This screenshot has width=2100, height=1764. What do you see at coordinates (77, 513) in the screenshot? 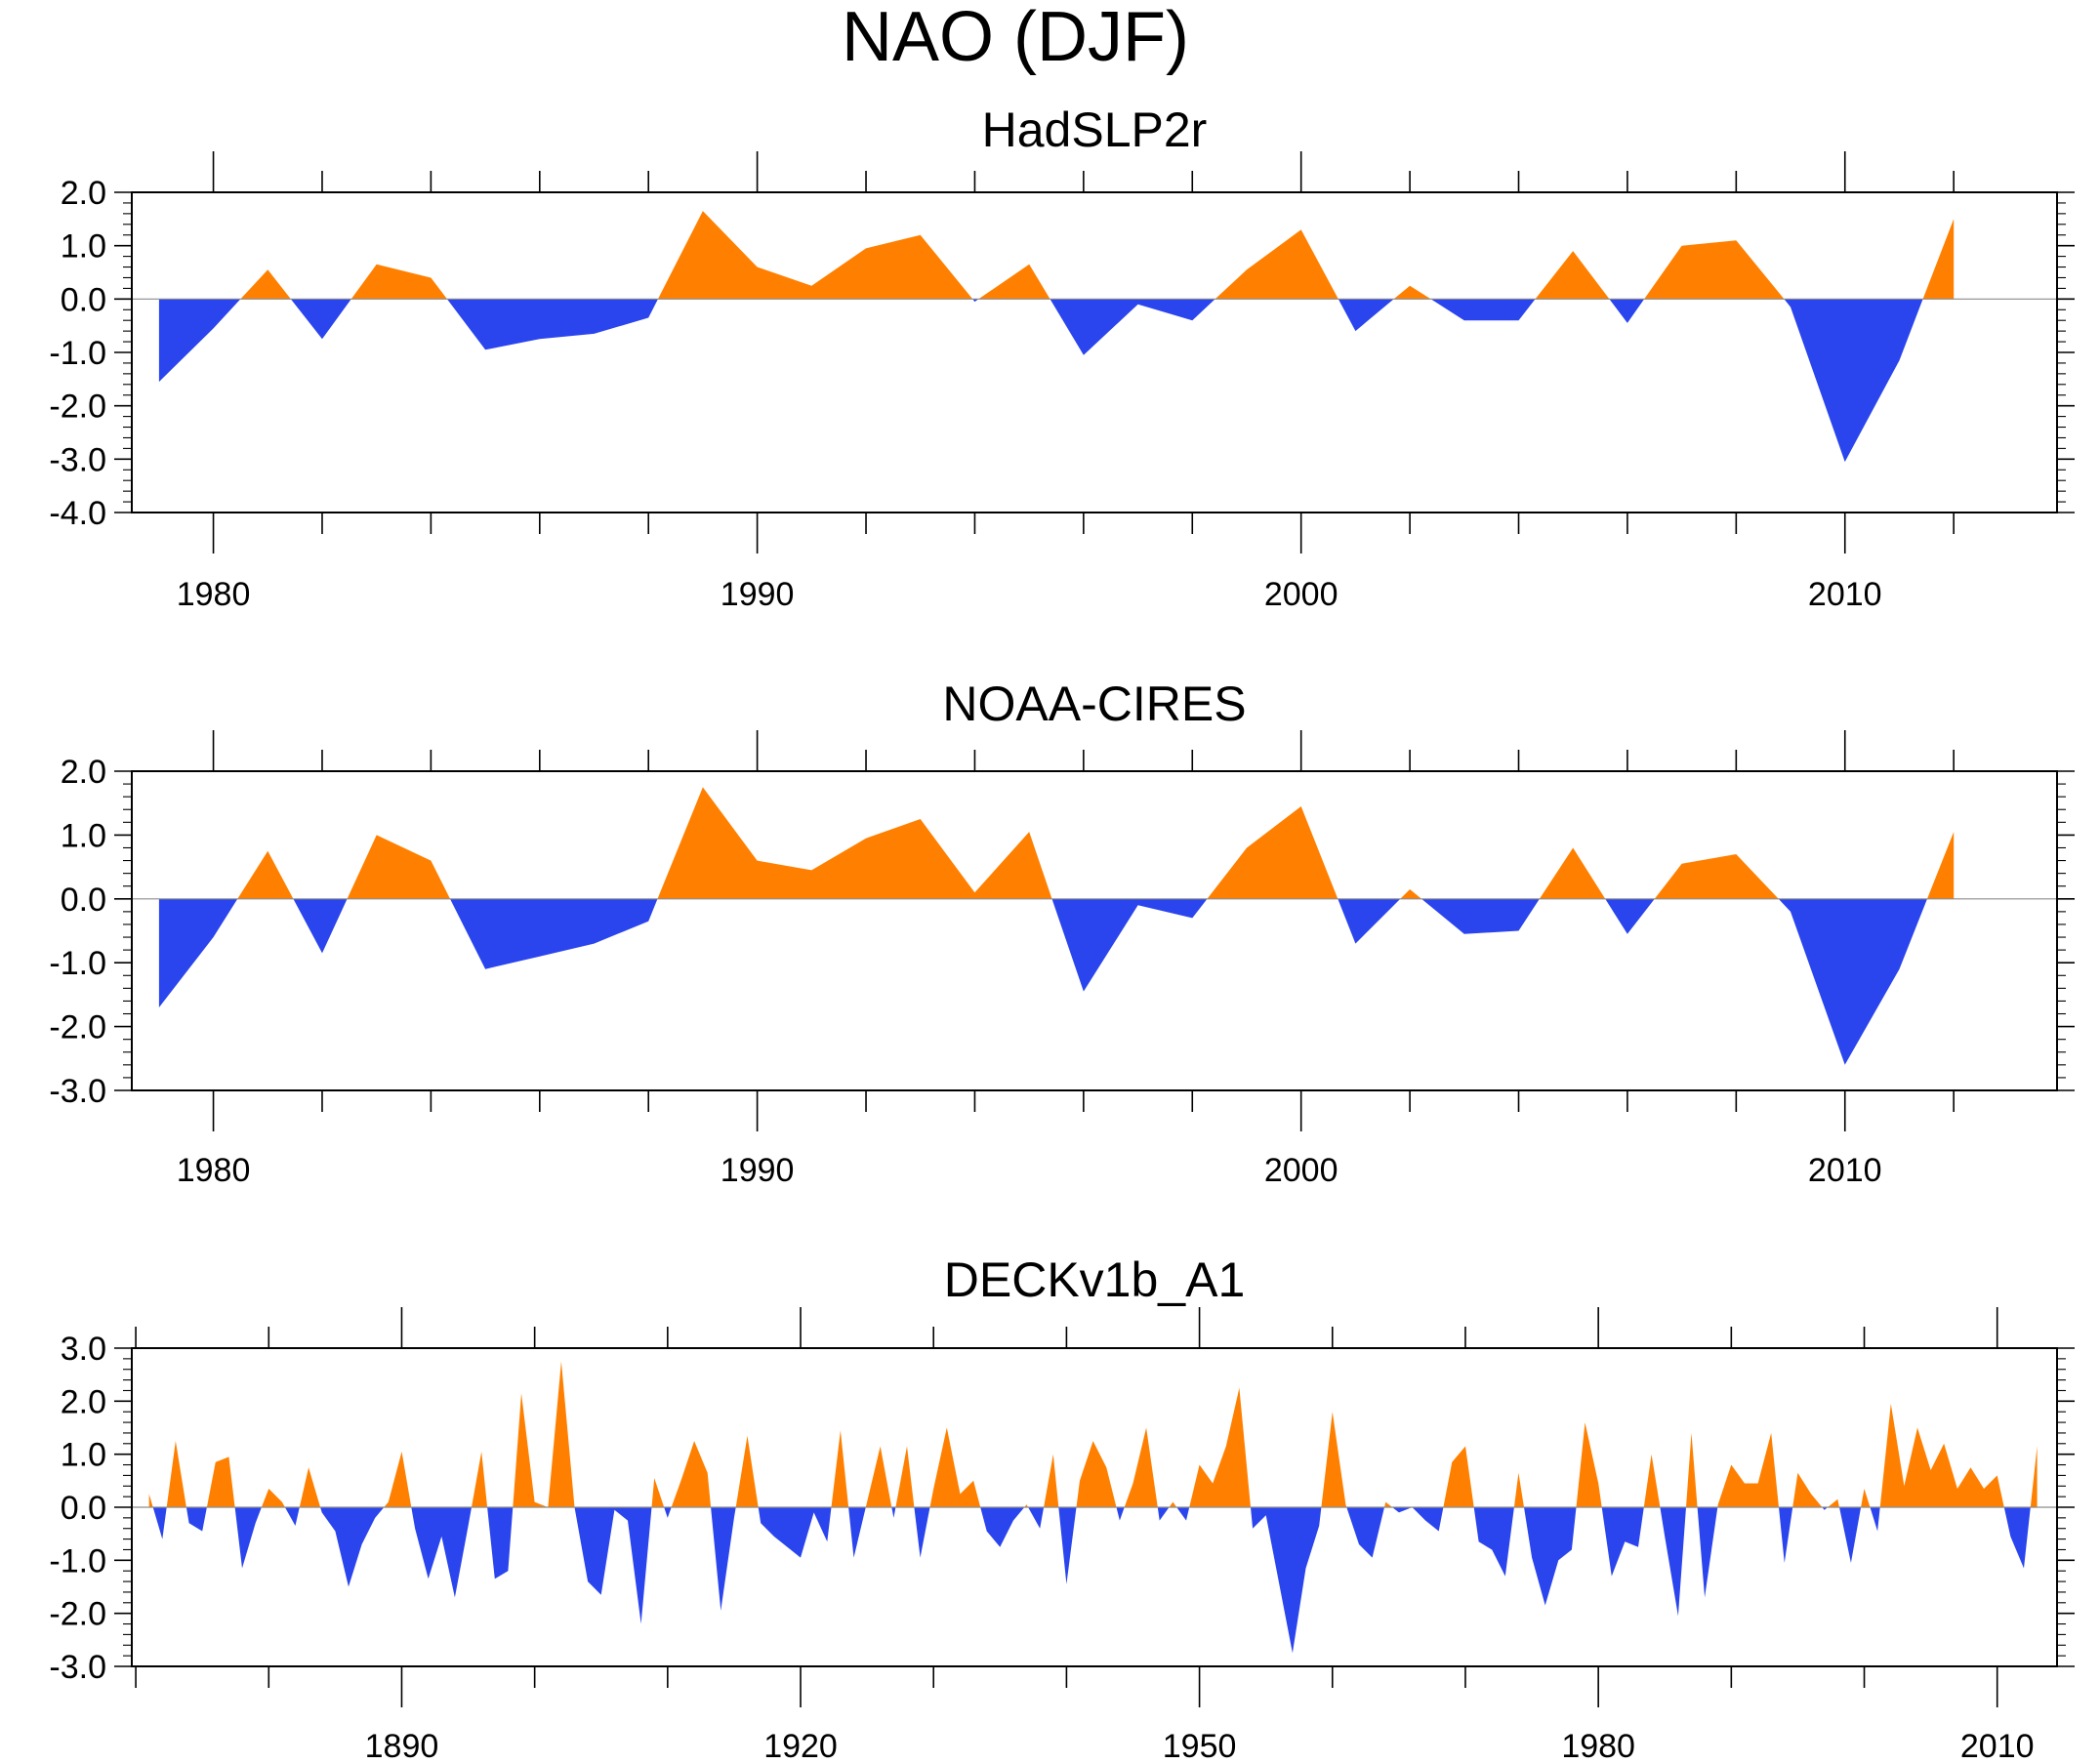
I see `y-tick-label: -4.0` at bounding box center [77, 513].